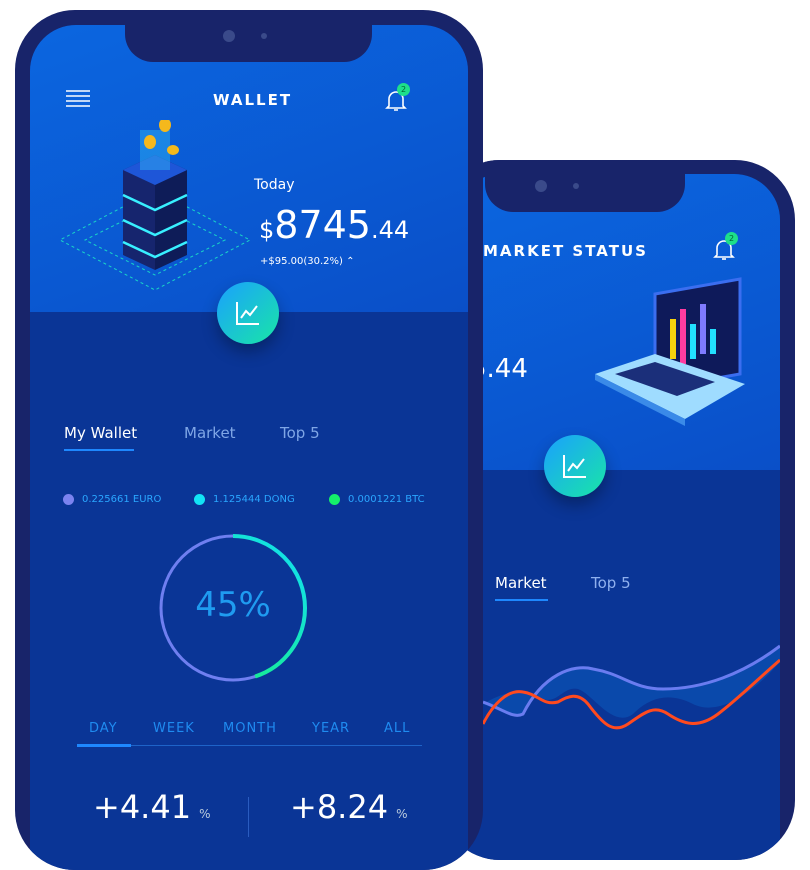 This screenshot has height=870, width=810. What do you see at coordinates (104, 745) in the screenshot?
I see `period-underline` at bounding box center [104, 745].